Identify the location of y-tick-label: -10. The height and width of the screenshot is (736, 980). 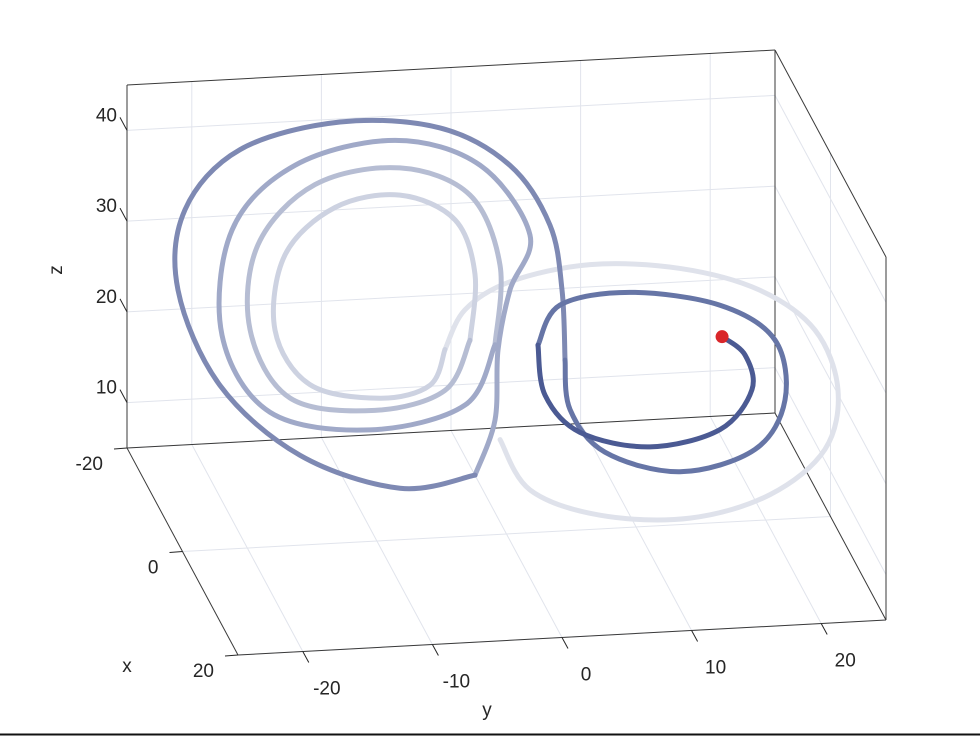
(456, 682).